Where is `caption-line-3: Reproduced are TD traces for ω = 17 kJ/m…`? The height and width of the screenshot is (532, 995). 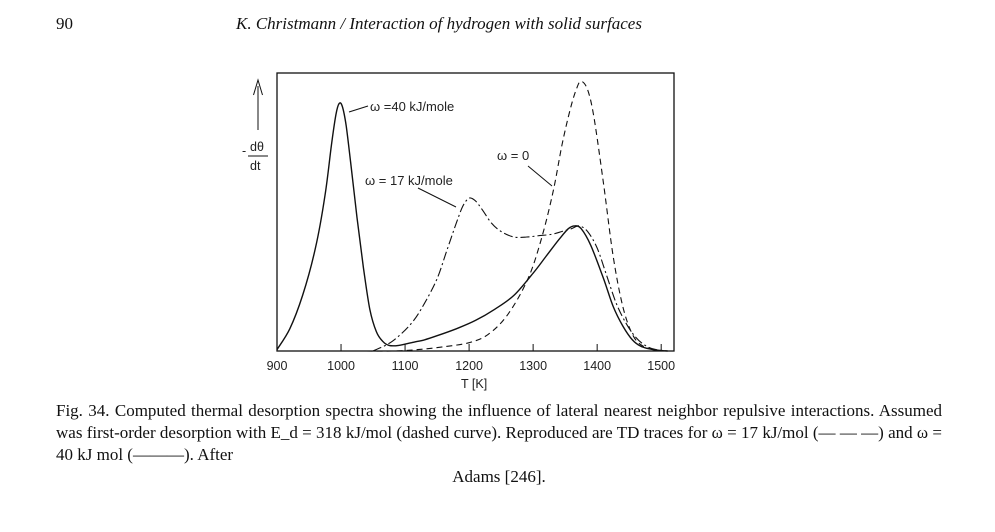
caption-line-3: Reproduced are TD traces for ω = 17 kJ/m… is located at coordinates (499, 443).